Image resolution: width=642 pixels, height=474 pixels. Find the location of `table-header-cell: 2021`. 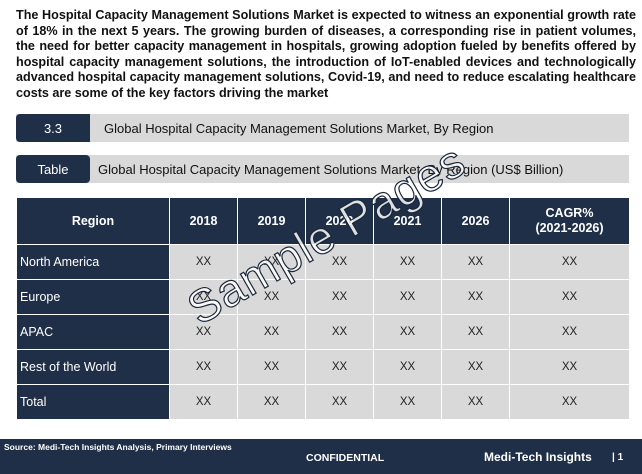

table-header-cell: 2021 is located at coordinates (407, 221).